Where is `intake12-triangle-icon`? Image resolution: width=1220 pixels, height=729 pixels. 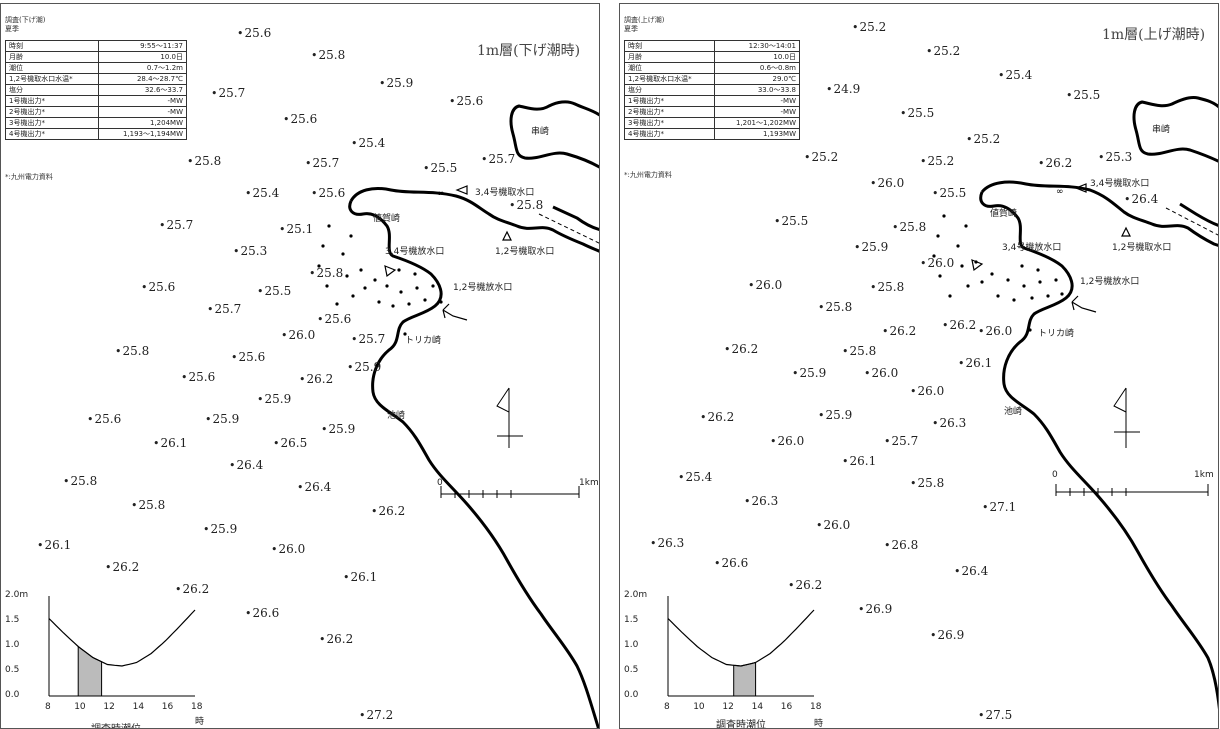
intake12-triangle-icon is located at coordinates (507, 235).